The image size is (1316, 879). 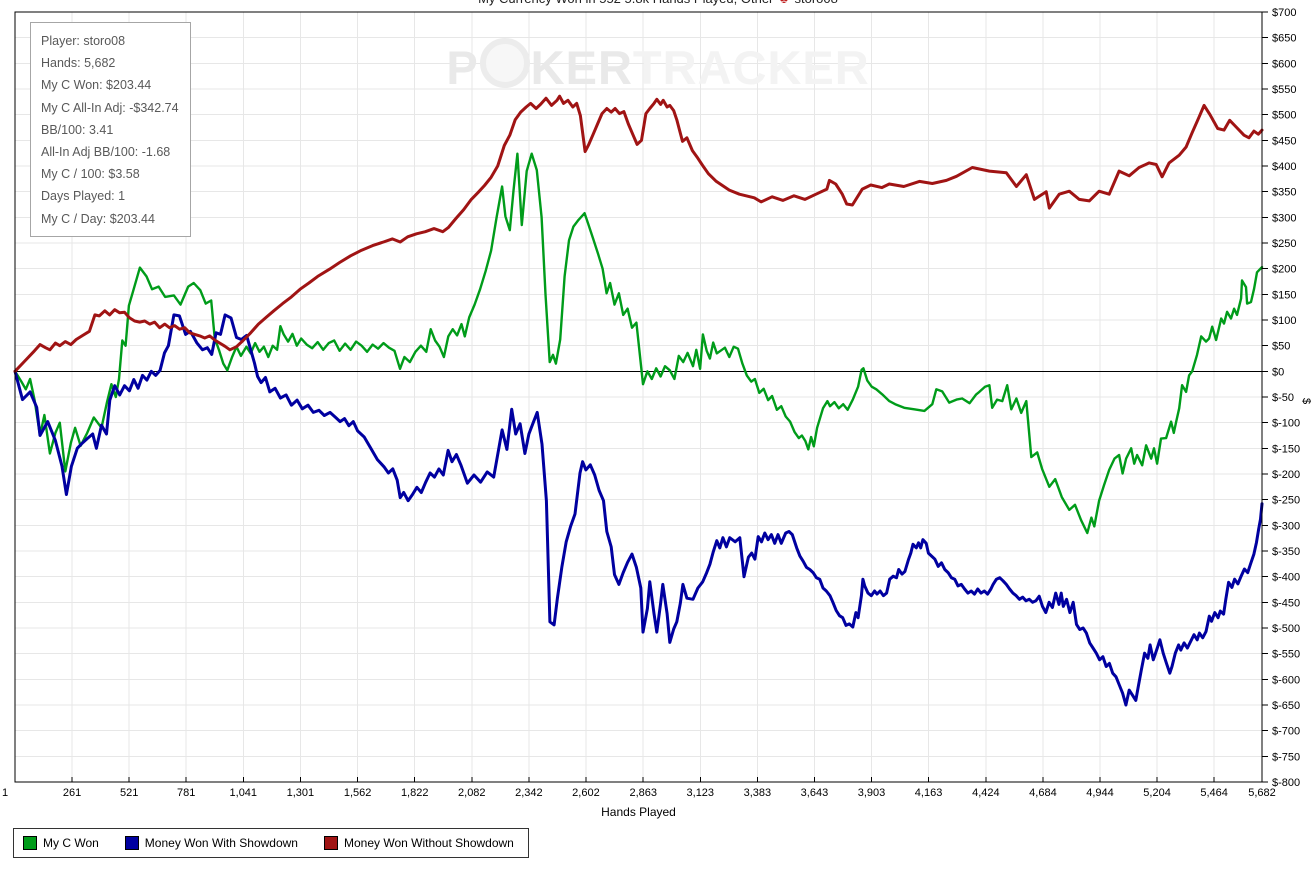 What do you see at coordinates (330, 843) in the screenshot?
I see `red-series-swatch-icon` at bounding box center [330, 843].